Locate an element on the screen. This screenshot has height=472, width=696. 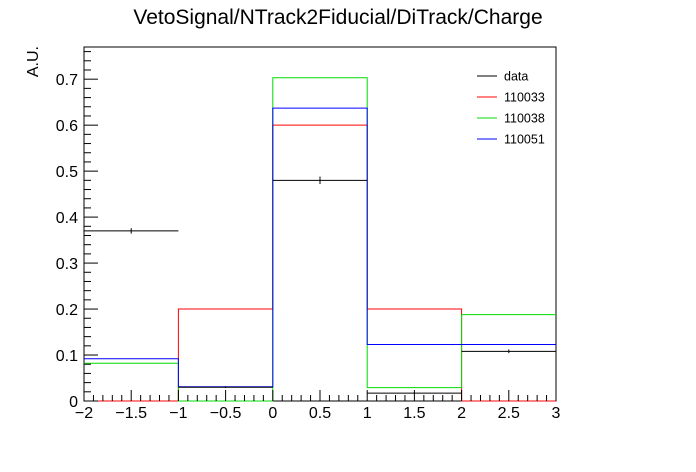
y-tick-label: 0.1 is located at coordinates (67, 356).